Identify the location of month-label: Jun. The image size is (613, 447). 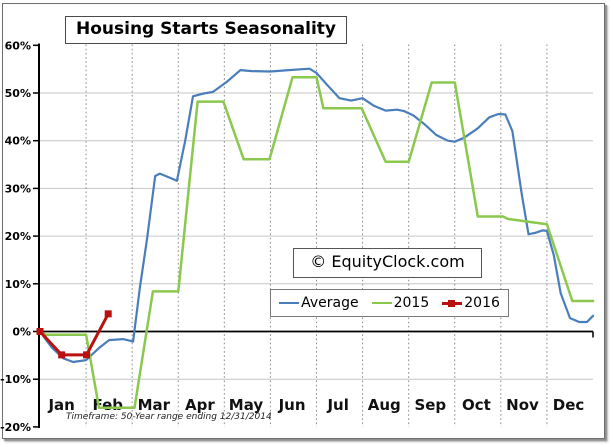
(292, 405).